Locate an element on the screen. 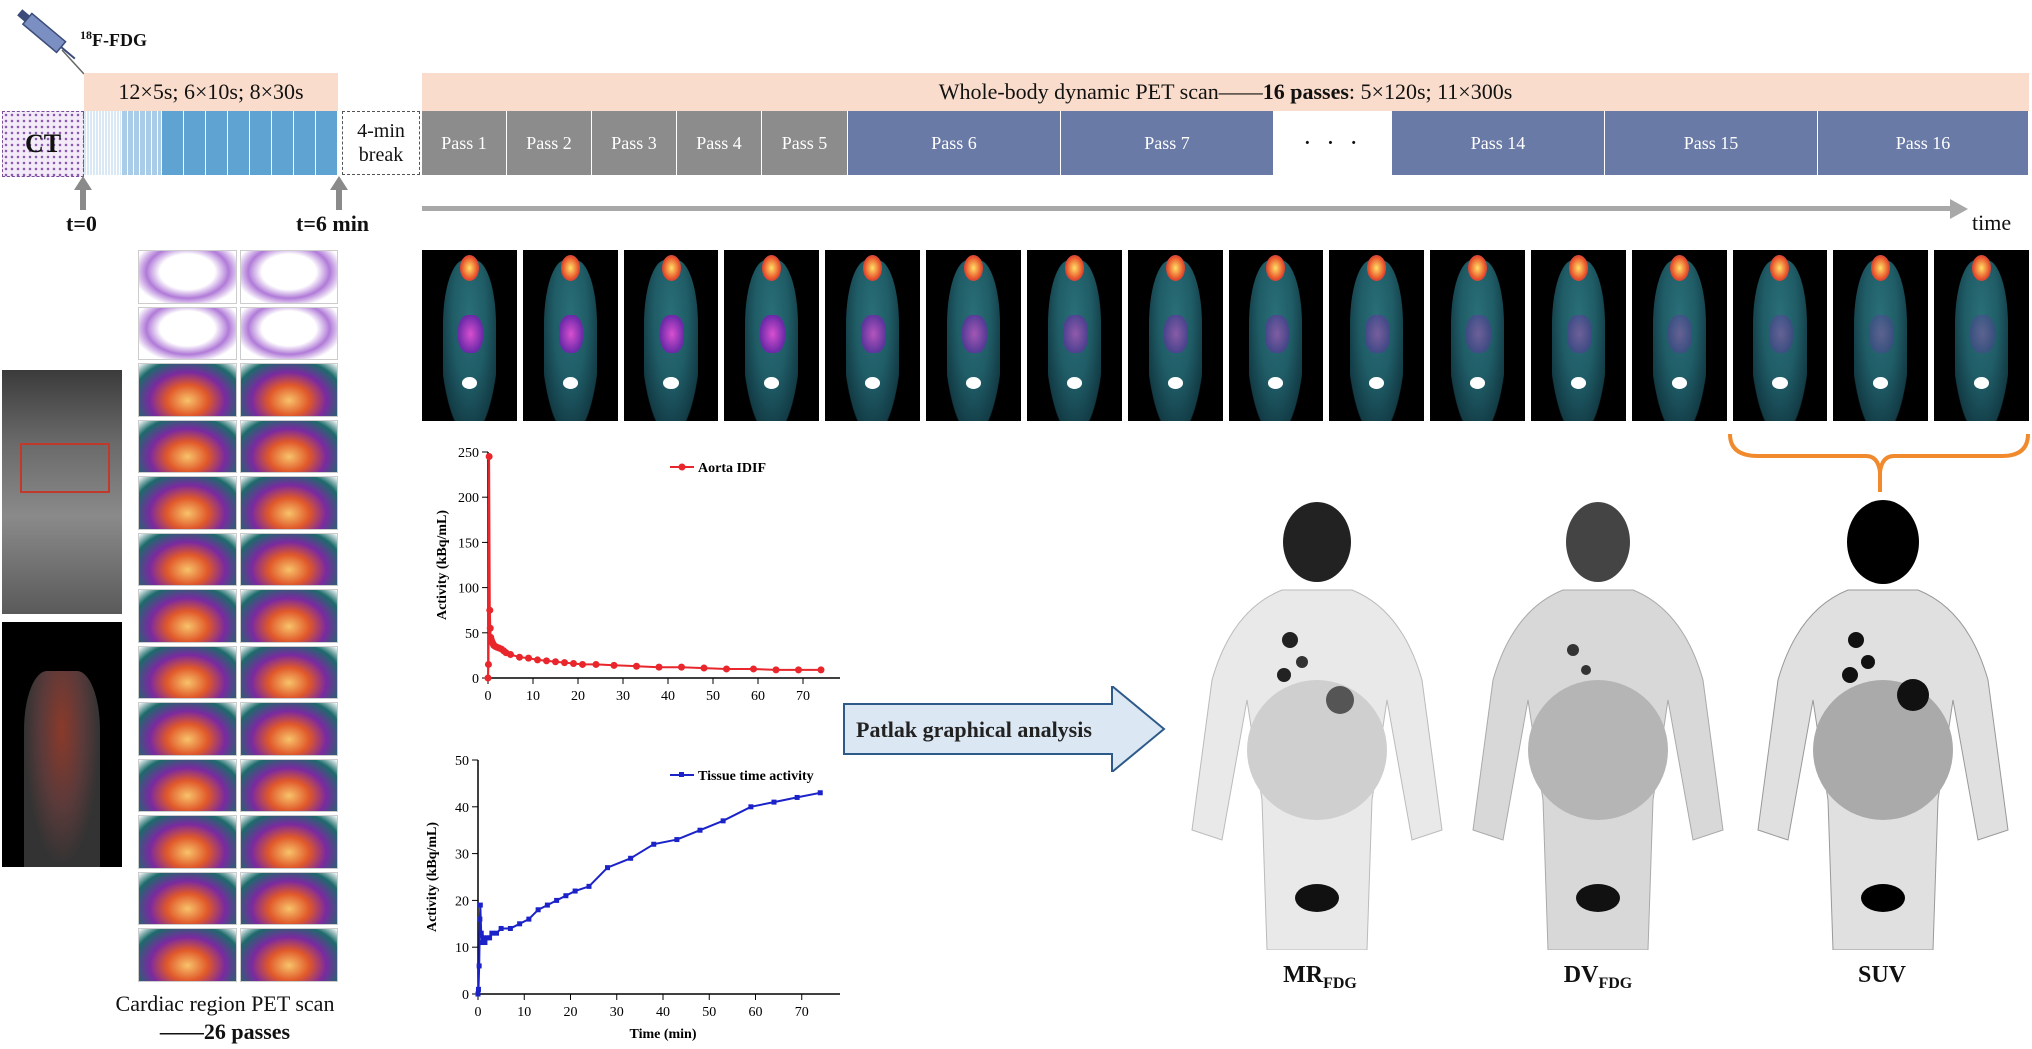 This screenshot has height=1049, width=2032. syringe-icon is located at coordinates (46, 34).